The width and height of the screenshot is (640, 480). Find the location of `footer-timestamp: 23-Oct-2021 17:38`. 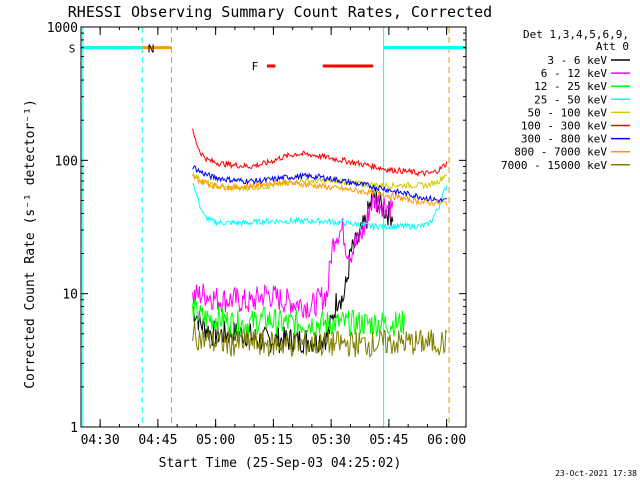

footer-timestamp: 23-Oct-2021 17:38 is located at coordinates (596, 473).